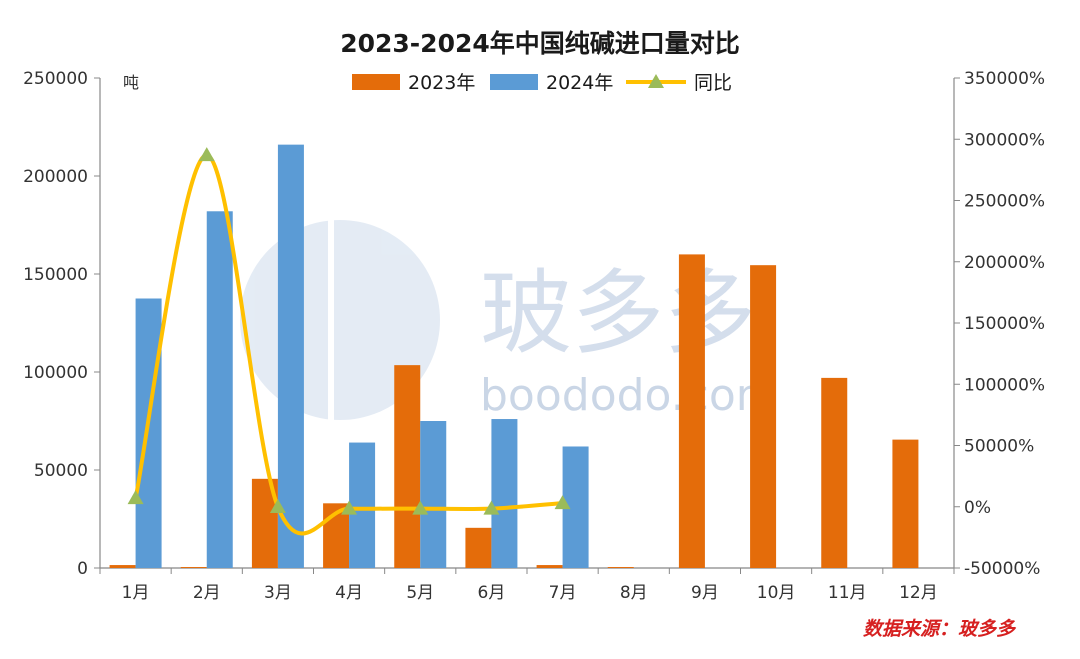 The image size is (1080, 659). Describe the element at coordinates (918, 593) in the screenshot. I see `x-tick-label: 12月` at that location.